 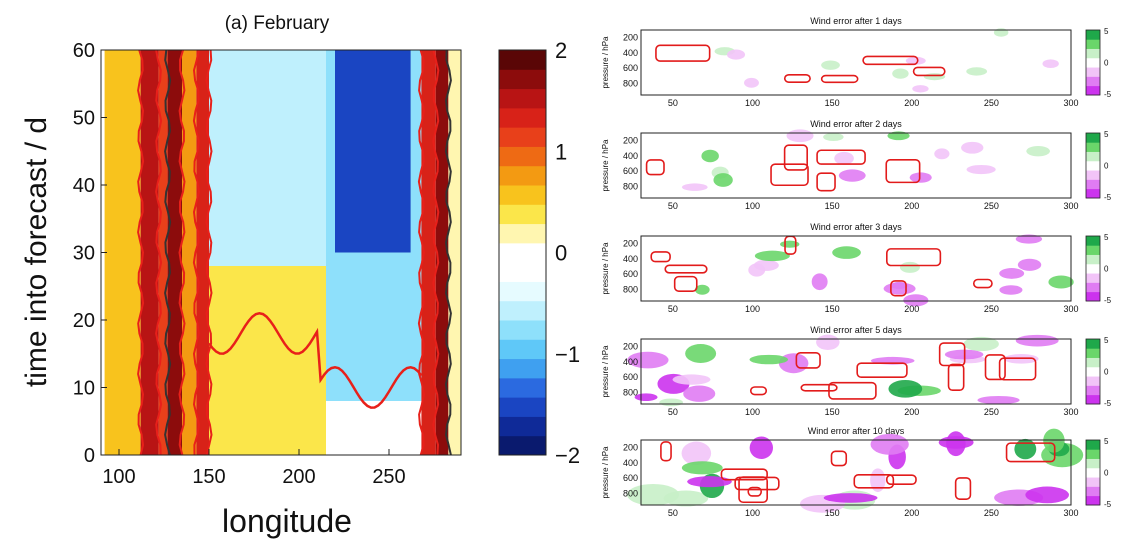 What do you see at coordinates (561, 253) in the screenshot?
I see `colorbar-tick-label: 0` at bounding box center [561, 253].